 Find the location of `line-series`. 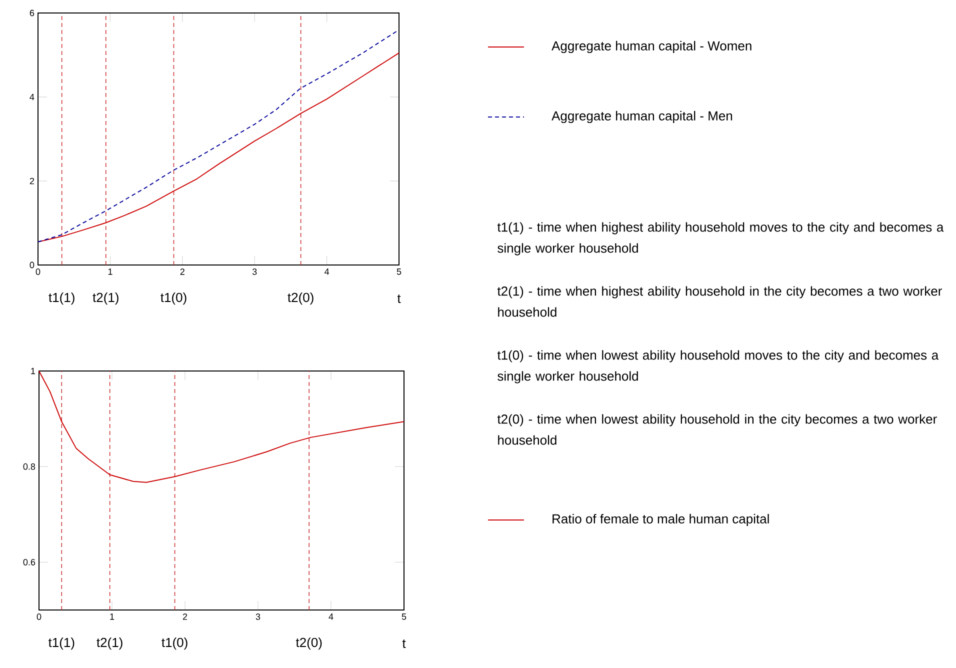

line-series is located at coordinates (221, 426).